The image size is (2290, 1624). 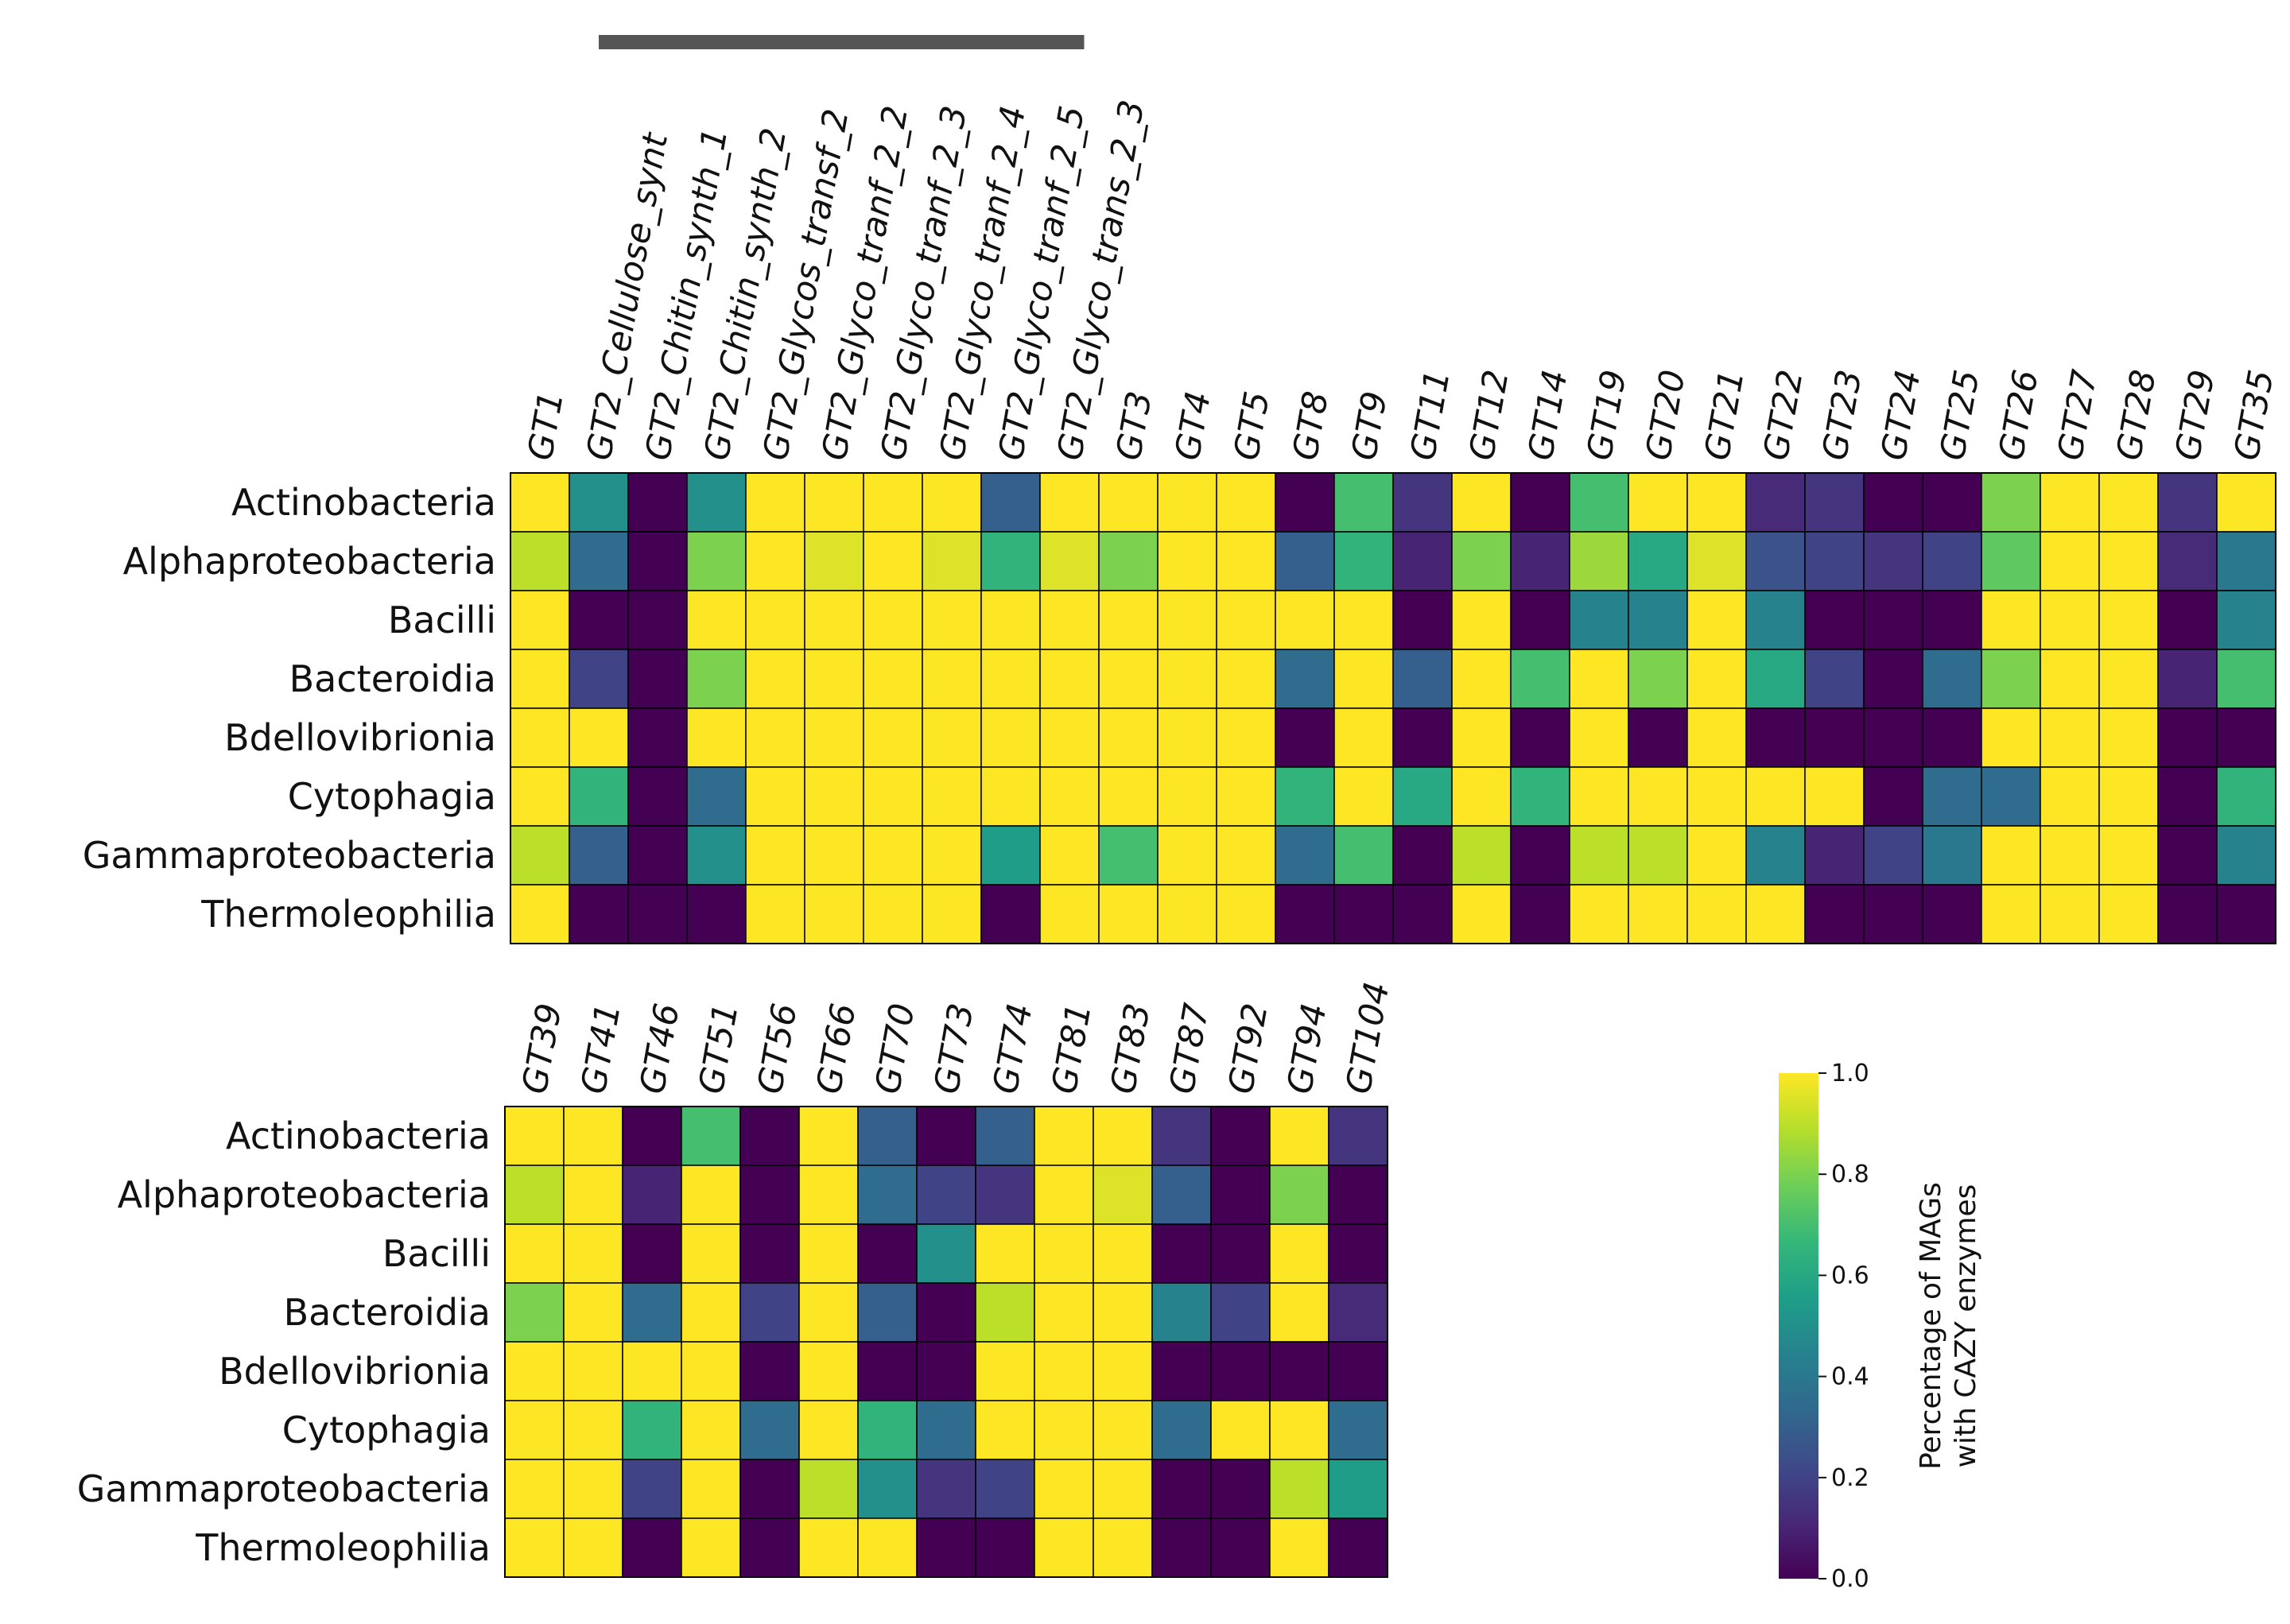 What do you see at coordinates (1599, 855) in the screenshot?
I see `heatmap-cell-gammaproteobacteria-gt19` at bounding box center [1599, 855].